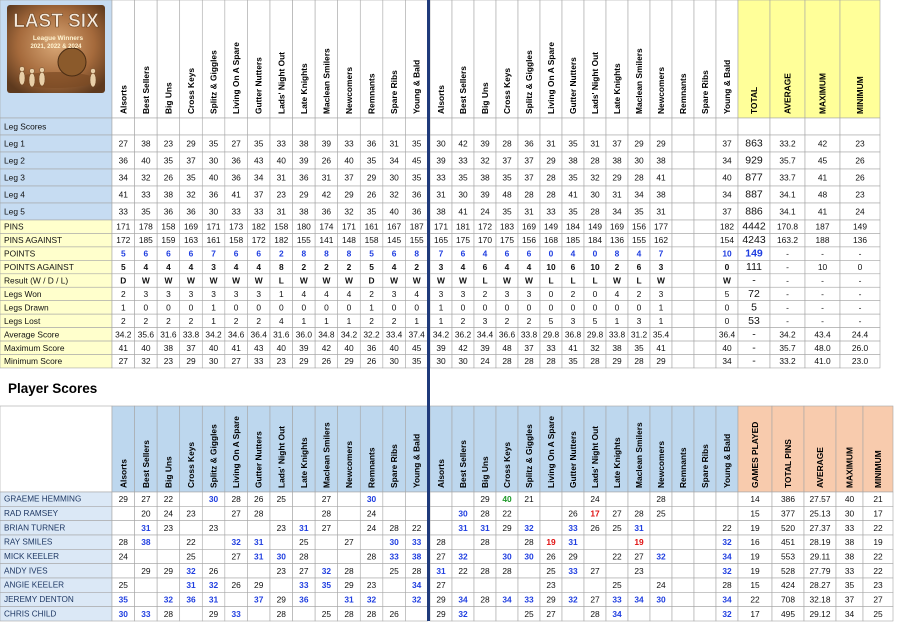 Image resolution: width=900 pixels, height=639 pixels. What do you see at coordinates (259, 334) in the screenshot?
I see `score: 36.4` at bounding box center [259, 334].